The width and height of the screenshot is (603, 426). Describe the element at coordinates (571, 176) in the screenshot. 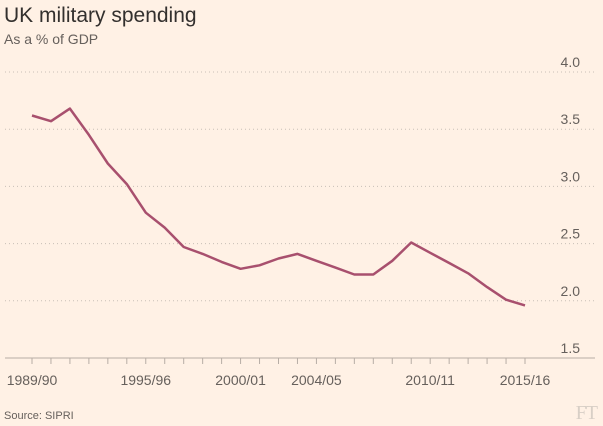

I see `y-tick-label: 3.0` at that location.